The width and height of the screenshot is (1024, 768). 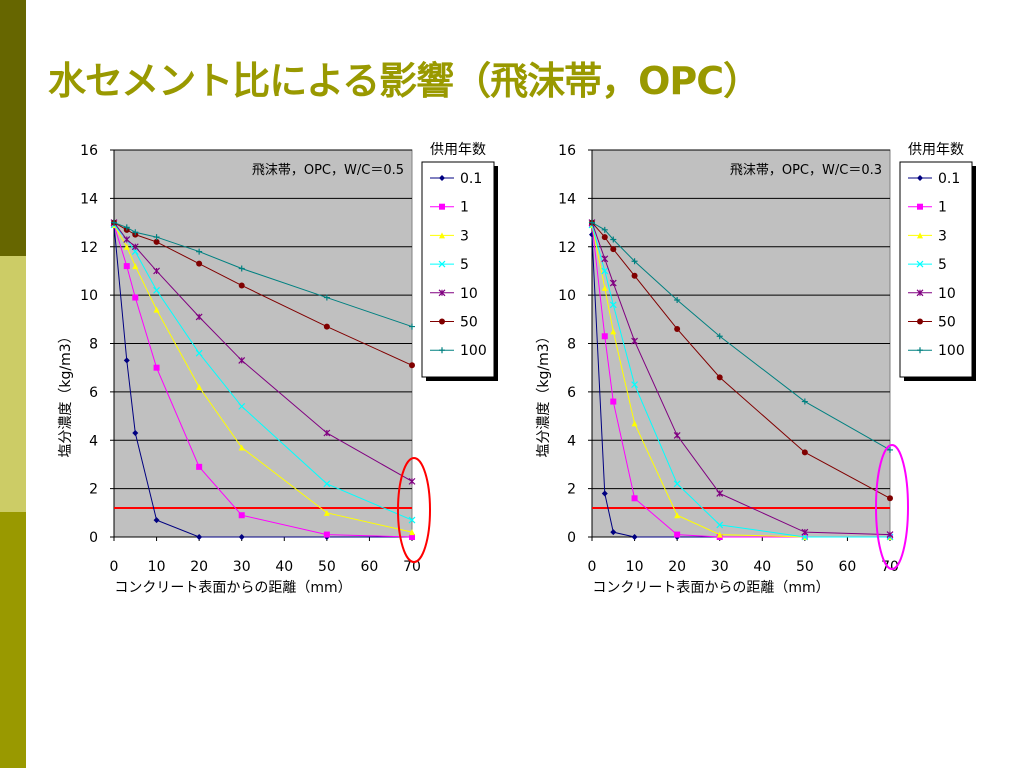 What do you see at coordinates (544, 393) in the screenshot?
I see `y-axis-label: 塩分濃度（kg/m3）` at bounding box center [544, 393].